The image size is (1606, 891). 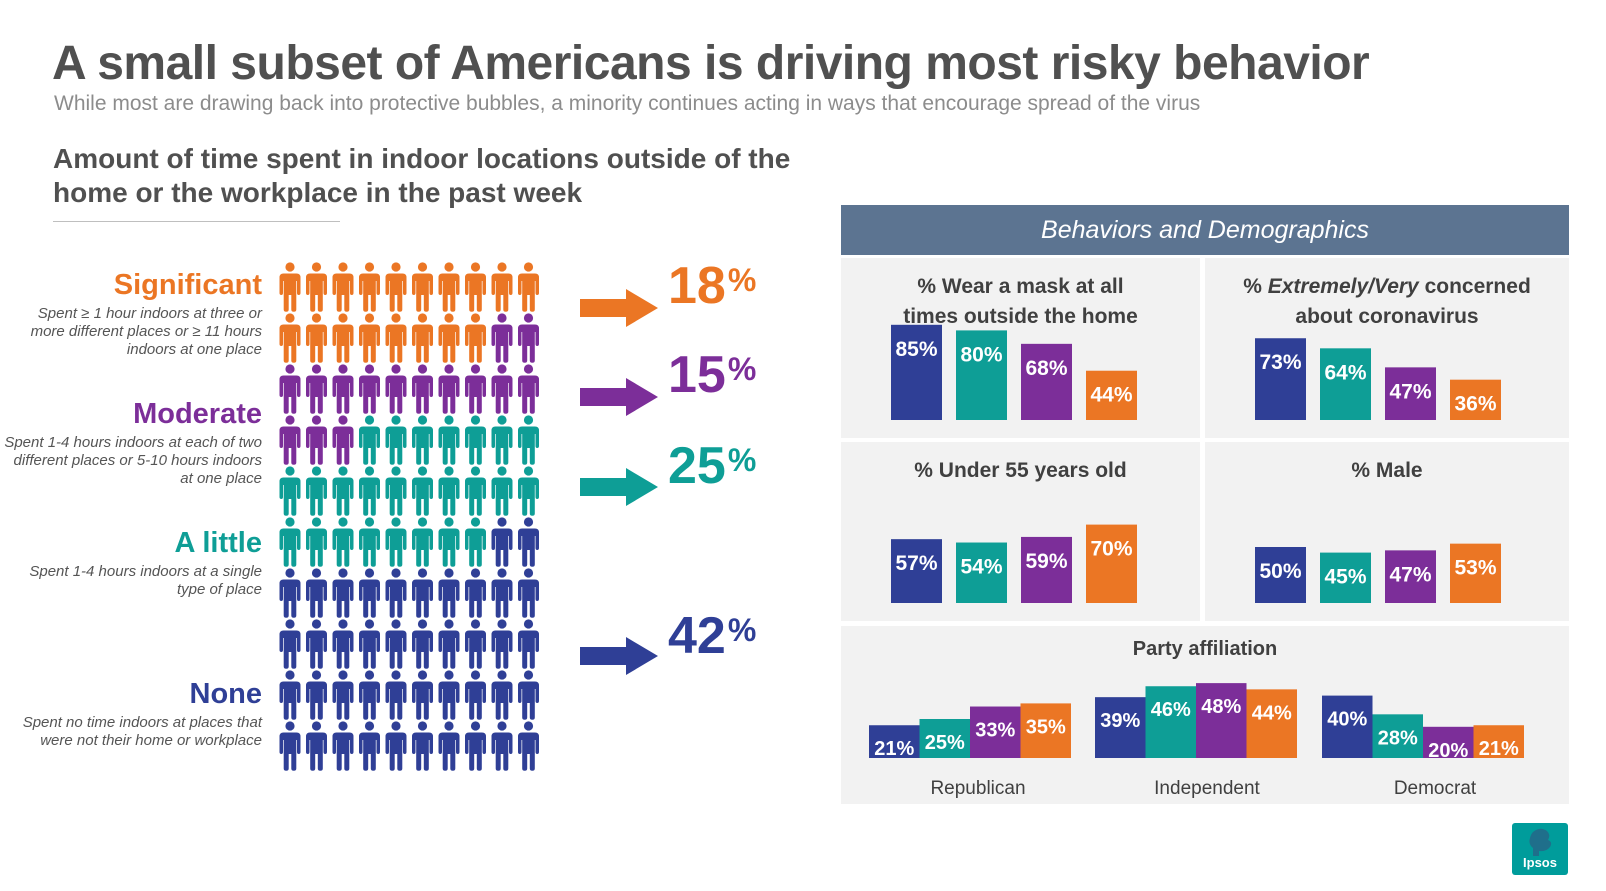 I want to click on panel-title-text: Extremely/Very, so click(x=1343, y=286).